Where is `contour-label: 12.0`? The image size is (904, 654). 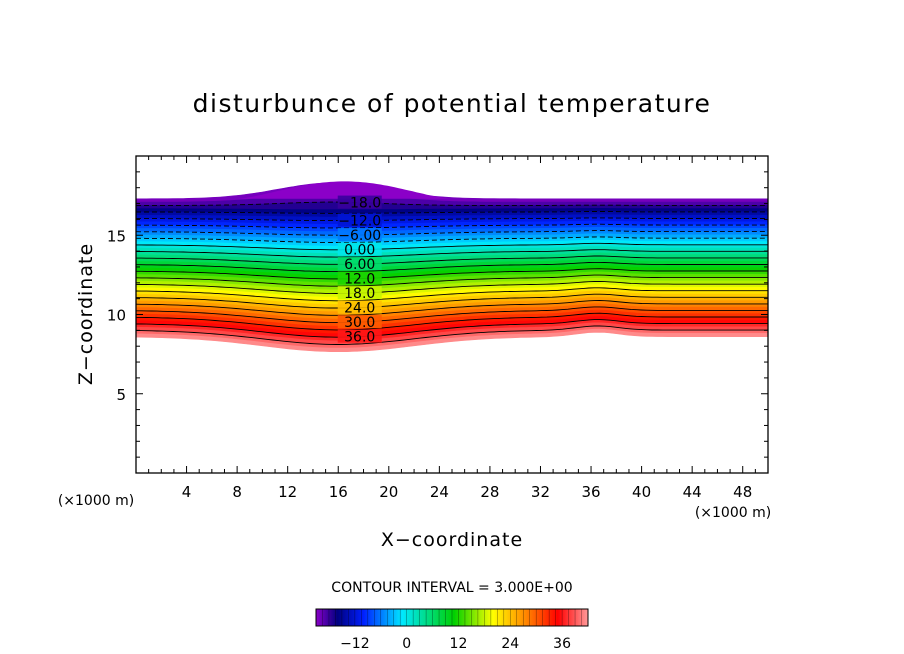 contour-label: 12.0 is located at coordinates (359, 280).